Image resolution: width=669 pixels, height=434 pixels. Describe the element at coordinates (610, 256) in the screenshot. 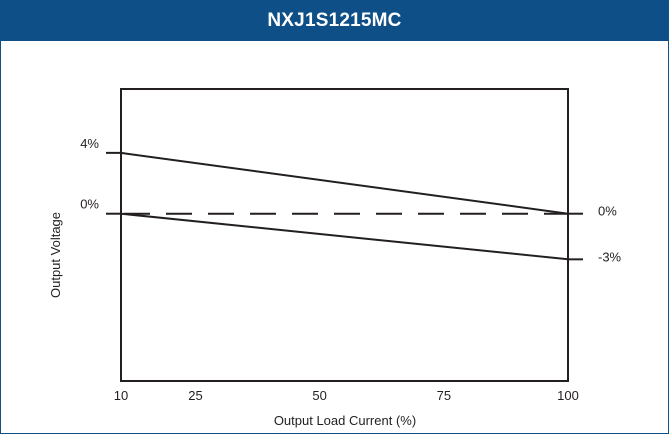

I see `end-label-right: -3%` at that location.